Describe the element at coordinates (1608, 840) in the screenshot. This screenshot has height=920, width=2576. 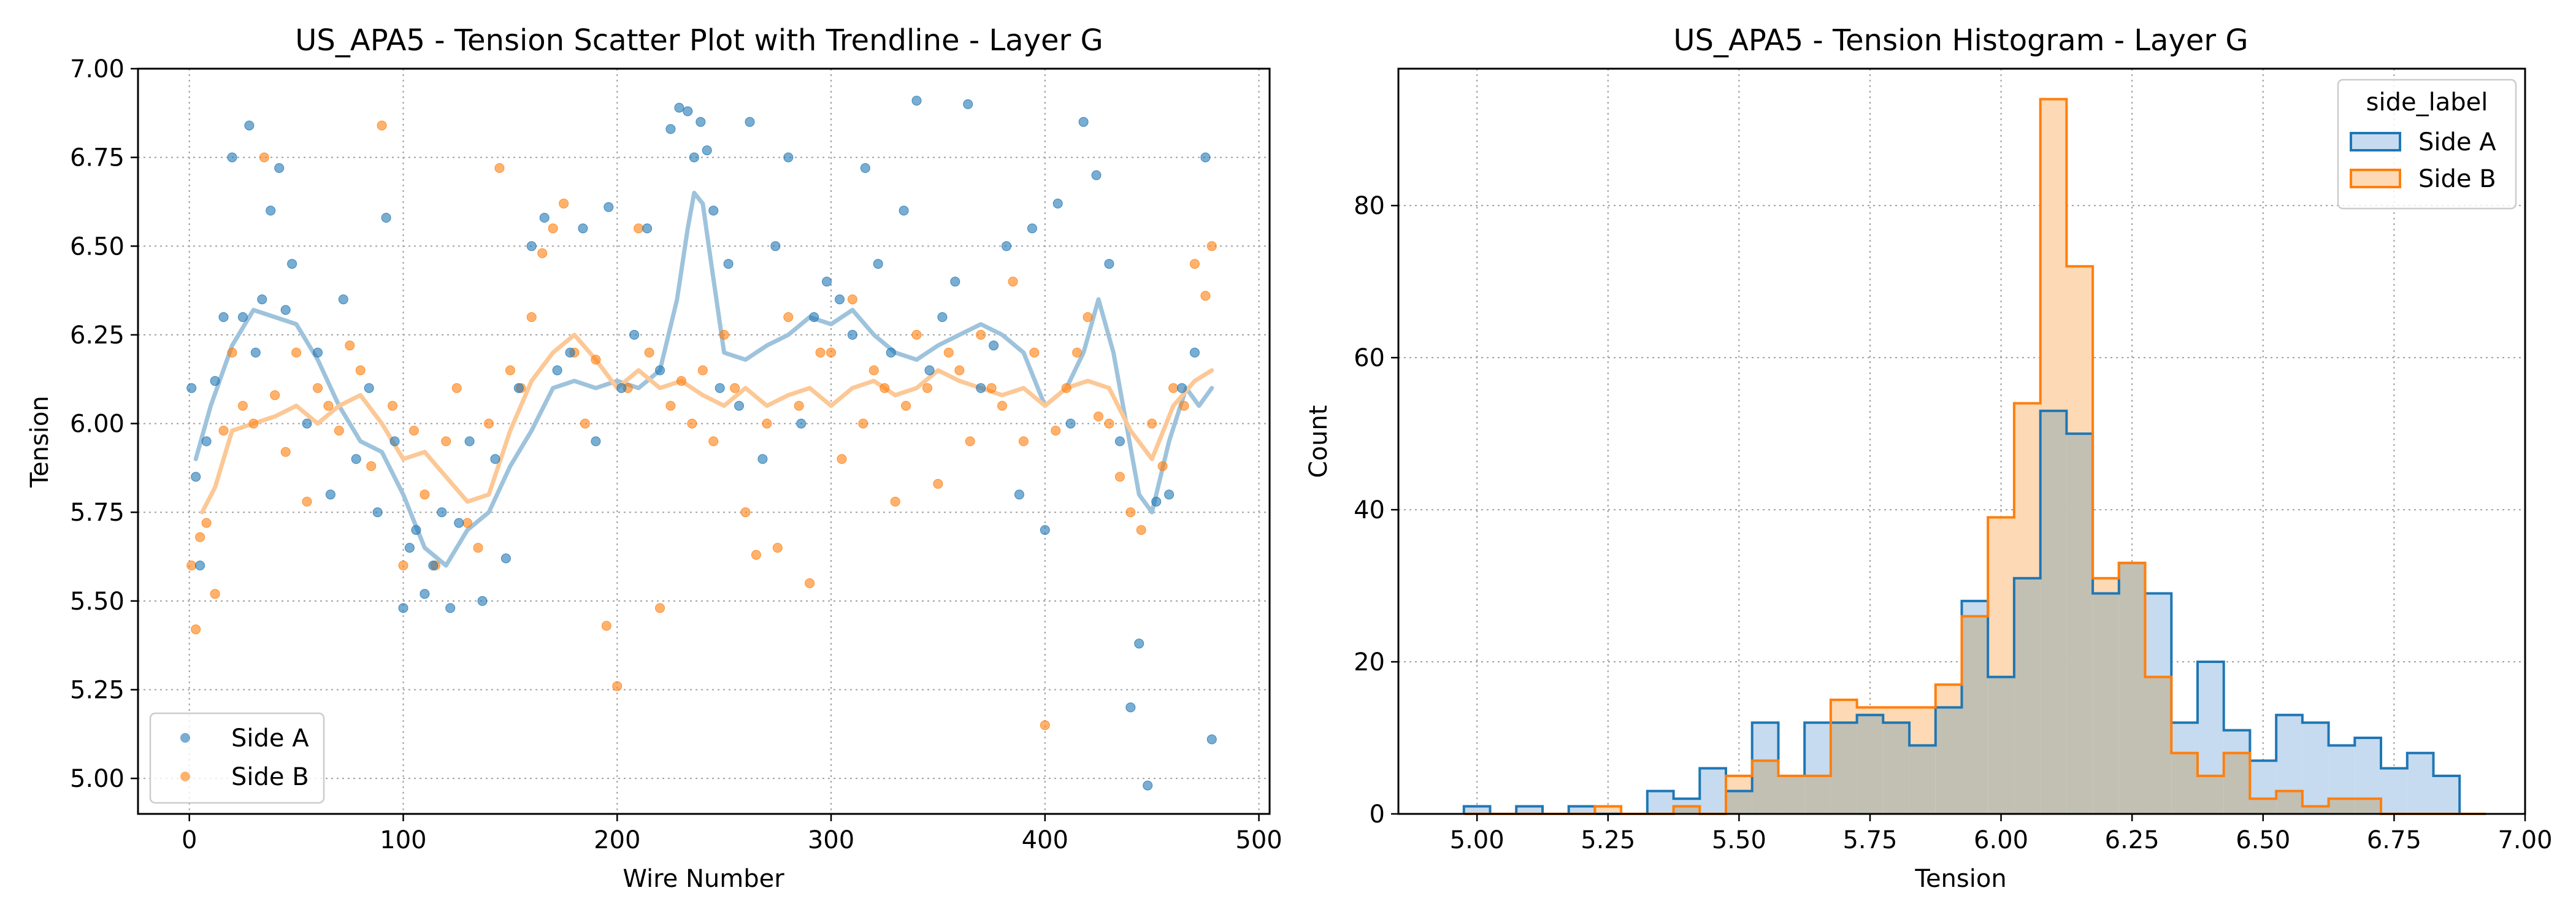
I see `histogram-x-tick-label: 5.25` at that location.